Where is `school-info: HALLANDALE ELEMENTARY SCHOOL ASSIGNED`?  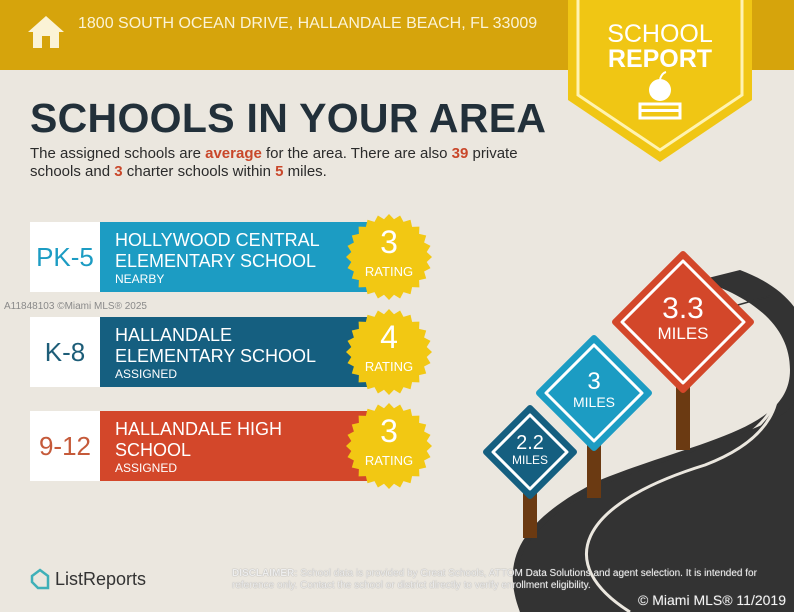 school-info: HALLANDALE ELEMENTARY SCHOOL ASSIGNED is located at coordinates (245, 352).